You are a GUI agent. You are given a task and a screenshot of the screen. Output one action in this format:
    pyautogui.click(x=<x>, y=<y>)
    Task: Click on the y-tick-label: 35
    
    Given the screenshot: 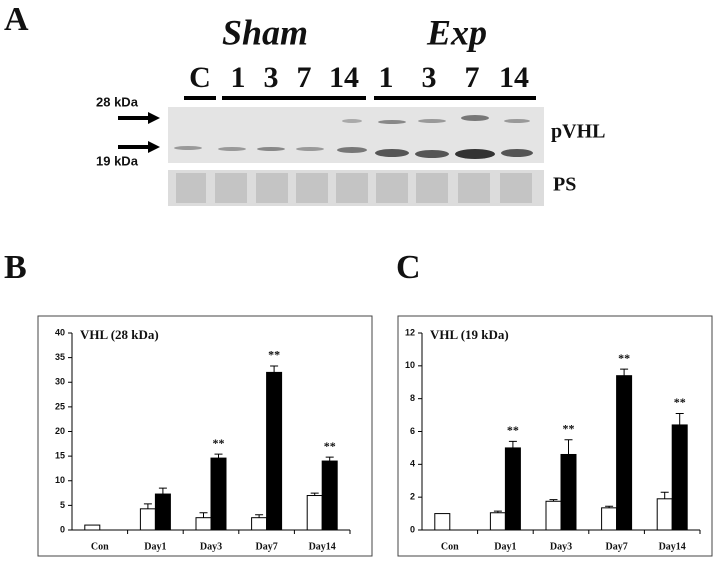 What is the action you would take?
    pyautogui.click(x=60, y=357)
    